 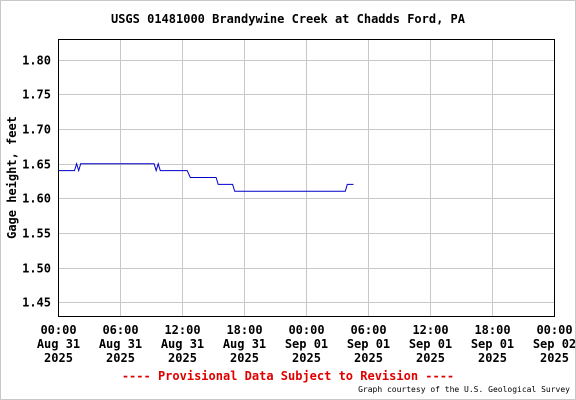 I want to click on y-tick-label: 1.70, so click(x=36, y=130).